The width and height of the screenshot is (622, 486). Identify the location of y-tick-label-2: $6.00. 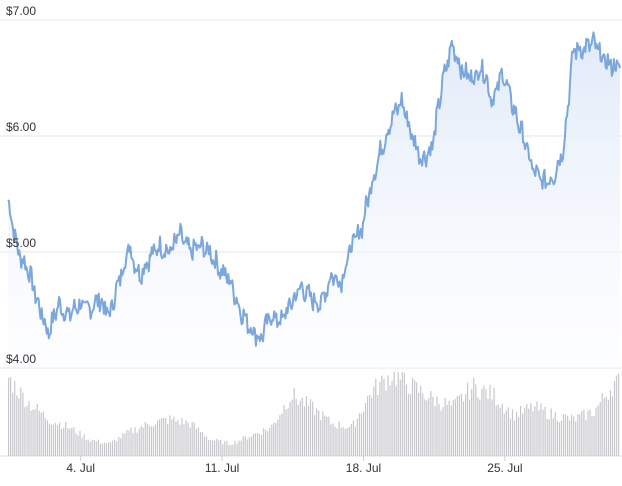
(21, 127).